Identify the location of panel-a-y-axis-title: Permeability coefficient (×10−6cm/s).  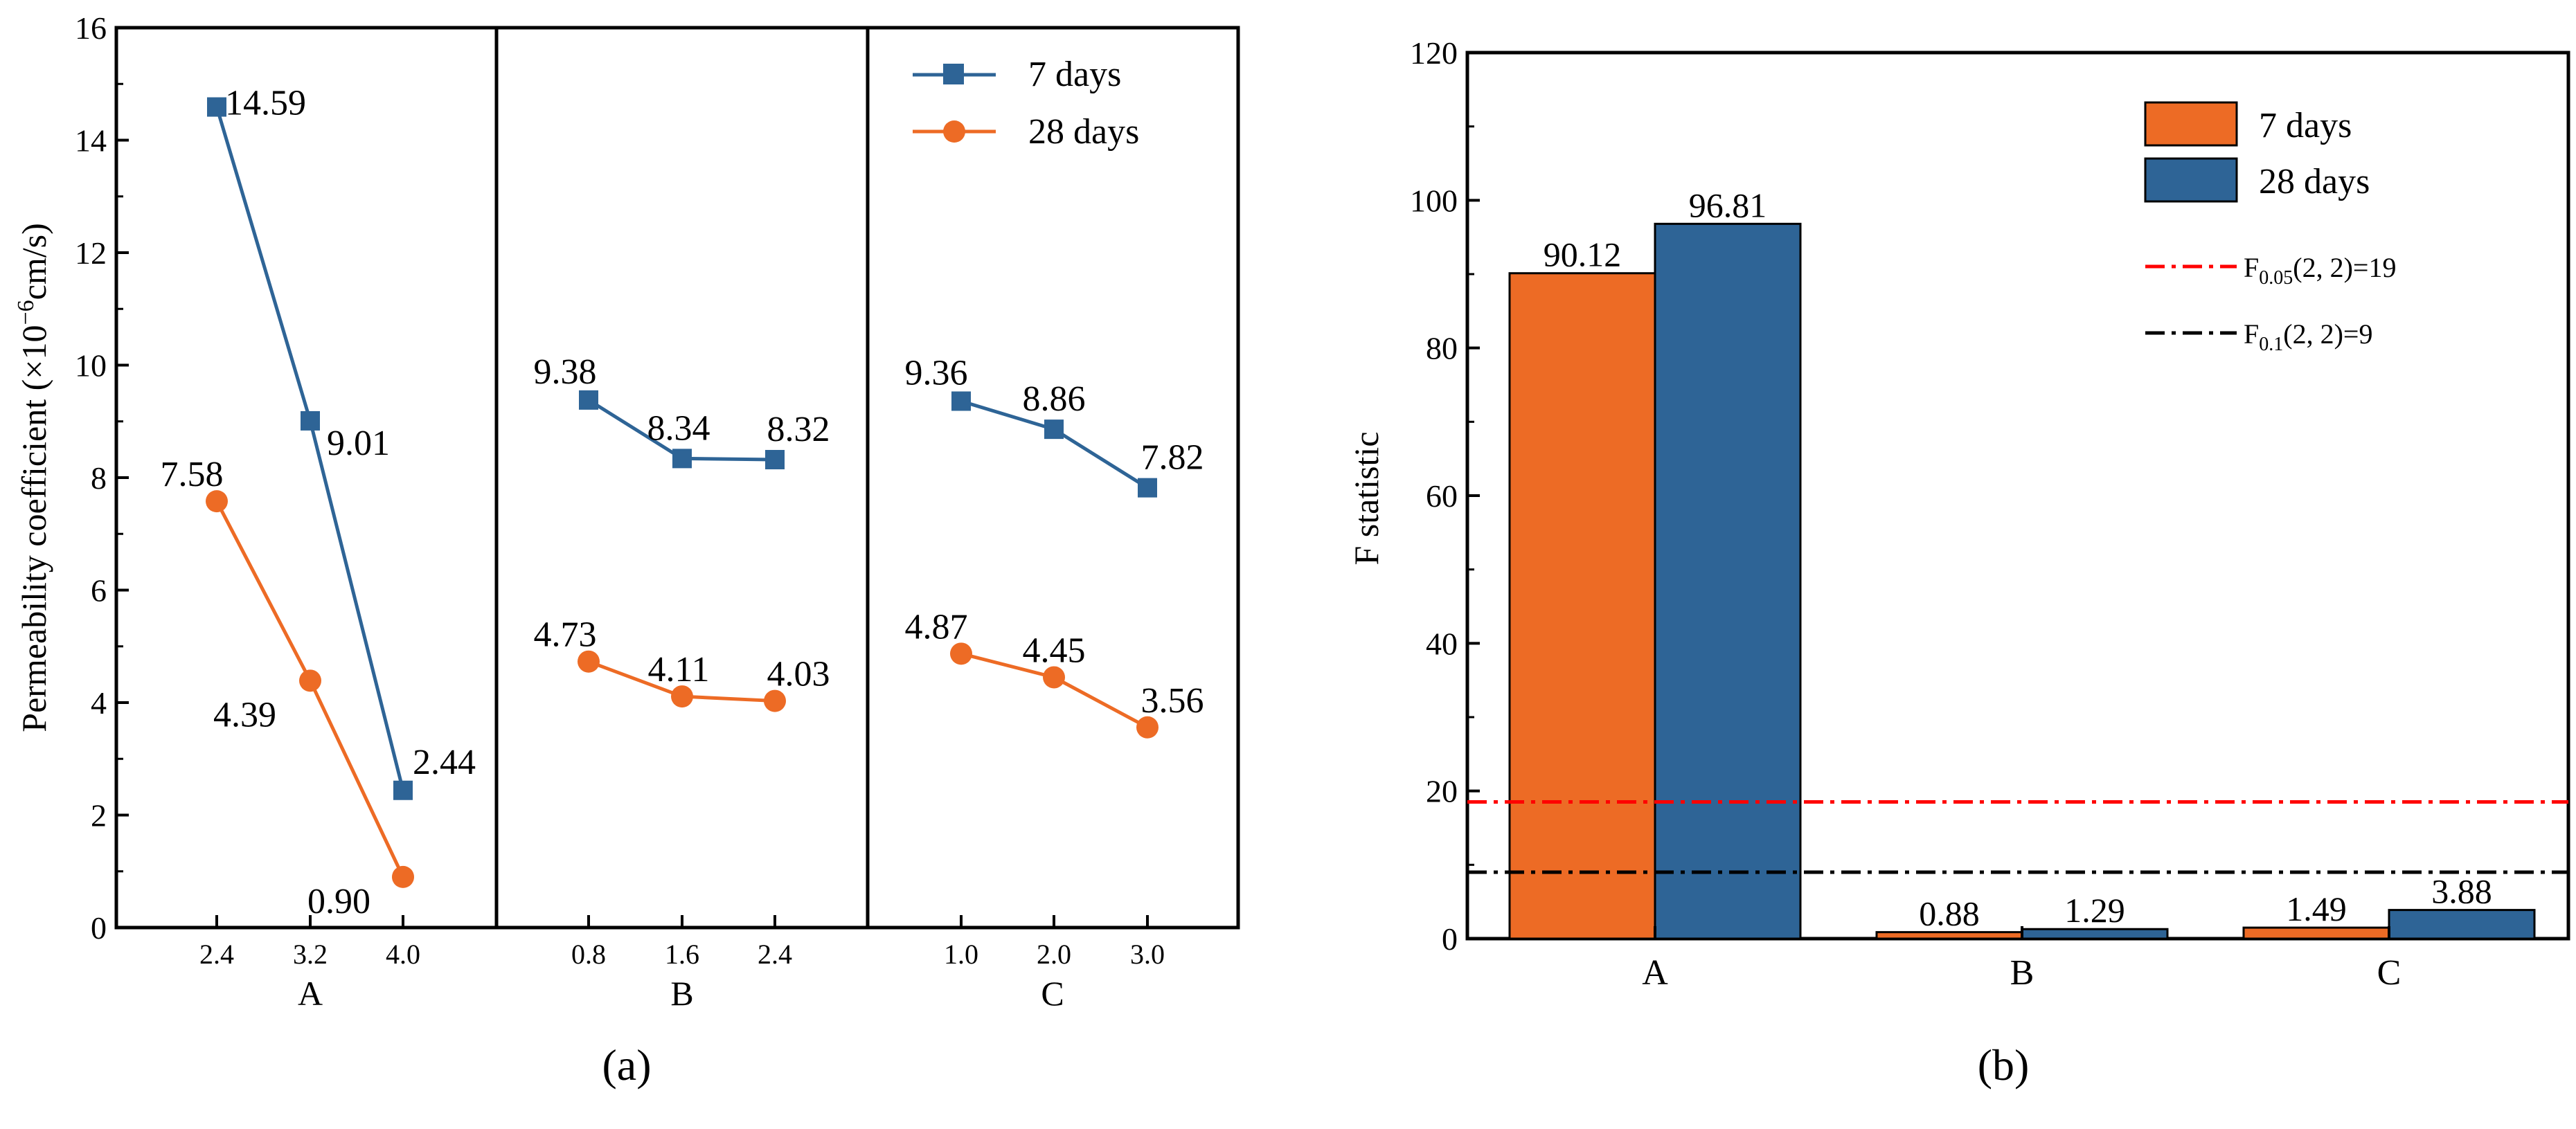
(33, 477).